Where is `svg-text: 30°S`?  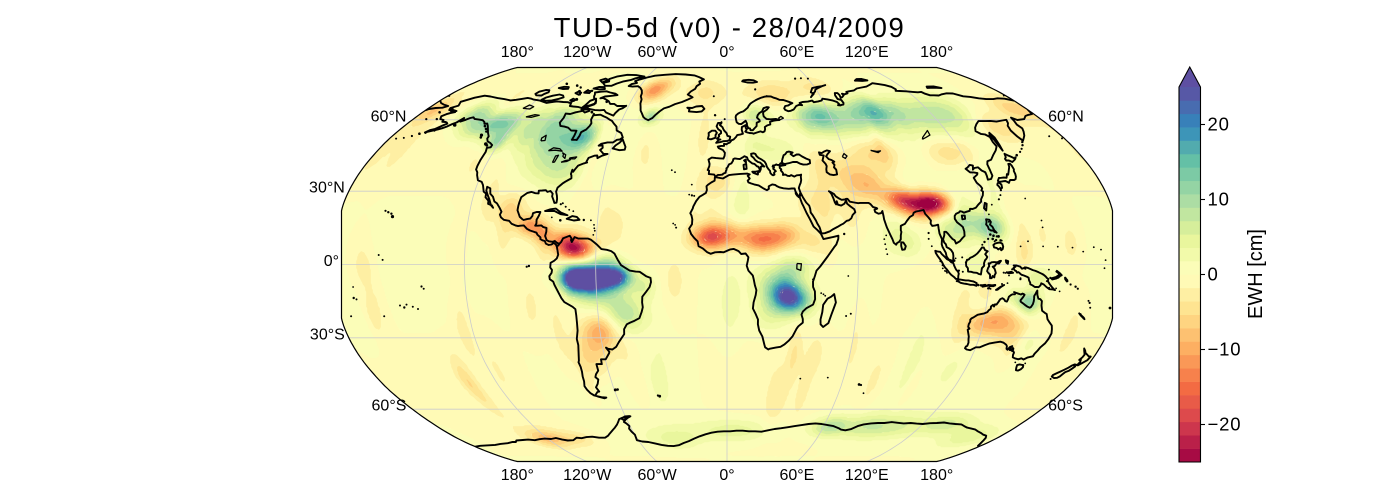
svg-text: 30°S is located at coordinates (327, 334).